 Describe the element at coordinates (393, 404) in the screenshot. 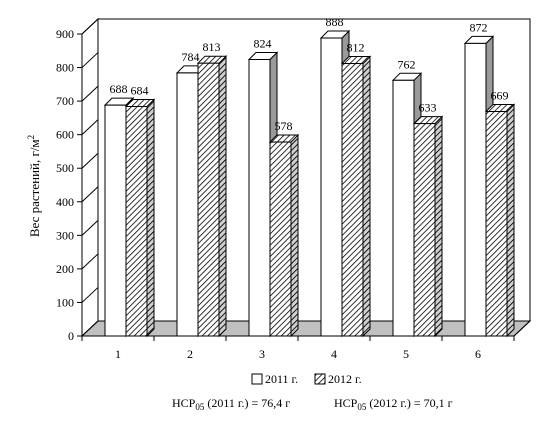

I see `hcp-note-2012: НСР05 (2012 г.) = 70,1 г` at that location.